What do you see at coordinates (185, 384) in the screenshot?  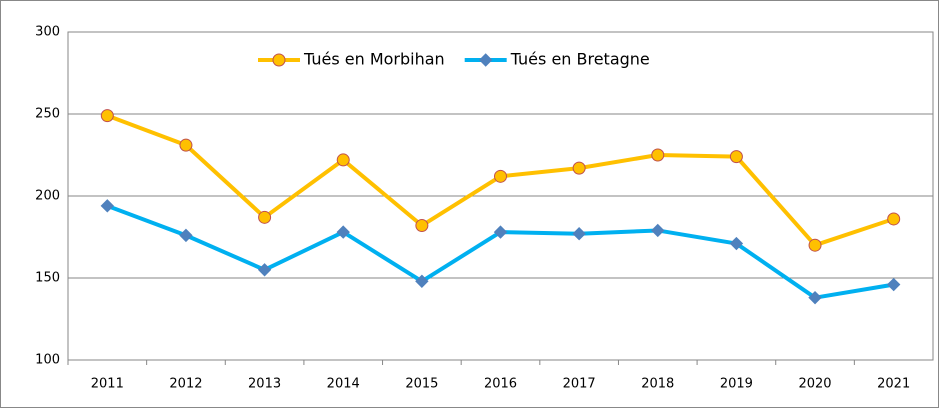 I see `x-tick-label: 2012` at bounding box center [185, 384].